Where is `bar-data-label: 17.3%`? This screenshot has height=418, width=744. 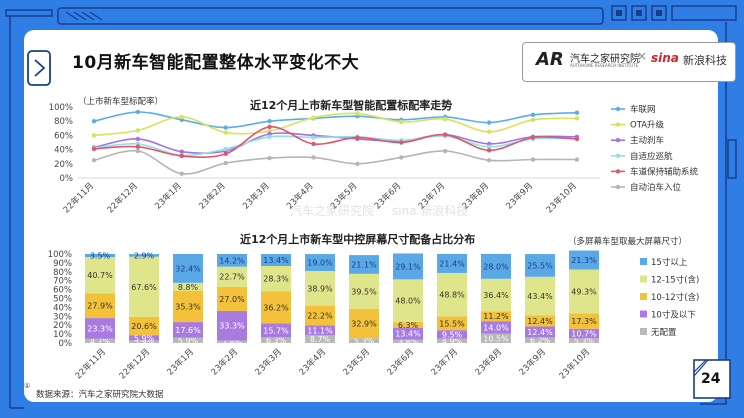 bar-data-label: 17.3% is located at coordinates (584, 321).